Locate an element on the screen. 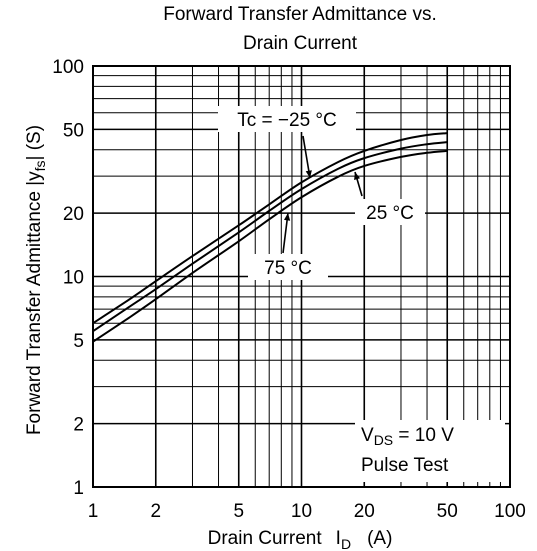  label-75c-bg is located at coordinates (288, 267).